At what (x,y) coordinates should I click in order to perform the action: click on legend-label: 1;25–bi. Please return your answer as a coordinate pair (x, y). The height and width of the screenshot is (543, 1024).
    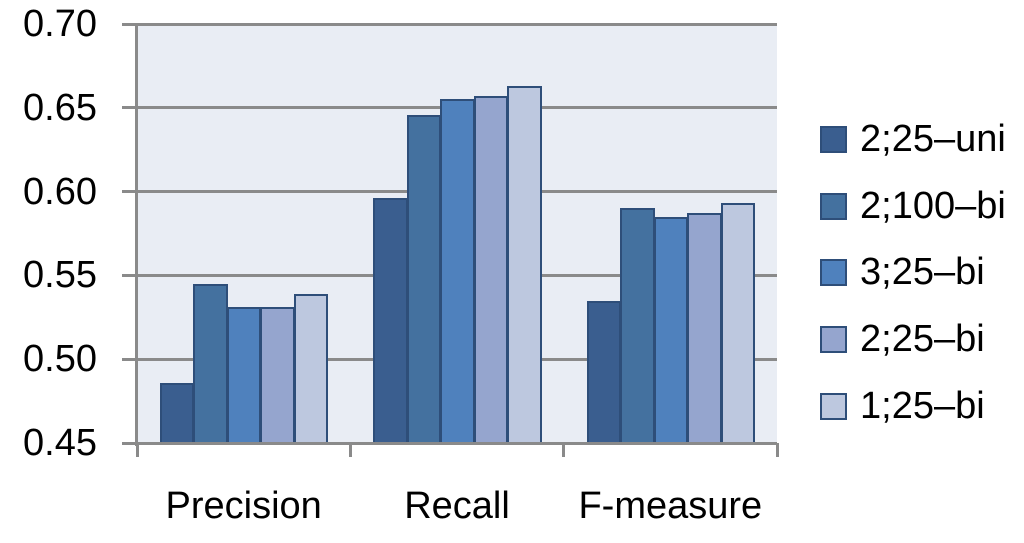
    Looking at the image, I should click on (922, 405).